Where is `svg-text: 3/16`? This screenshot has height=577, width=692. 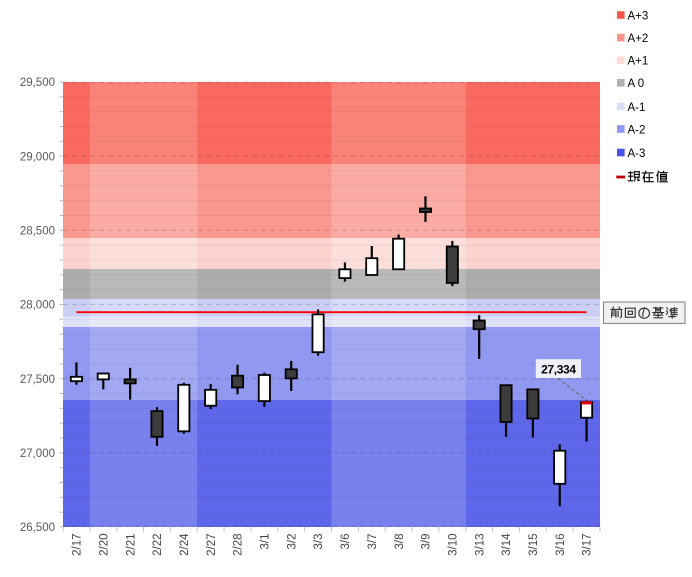
svg-text: 3/16 is located at coordinates (561, 545).